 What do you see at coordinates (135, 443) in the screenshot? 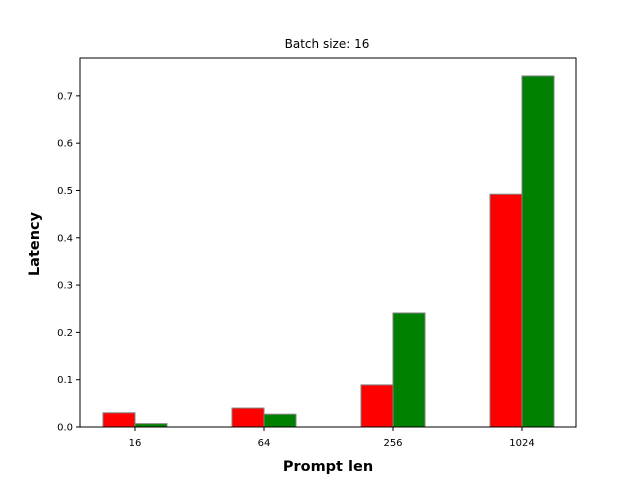
I see `x-tick-label: 16` at bounding box center [135, 443].